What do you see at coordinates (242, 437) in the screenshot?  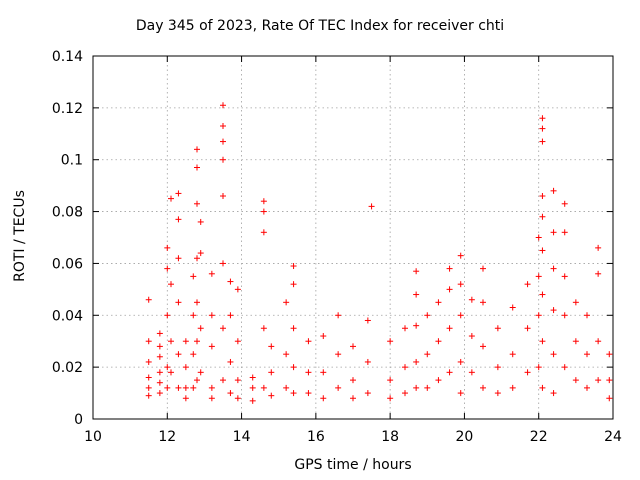 I see `x-tick-label: 14` at bounding box center [242, 437].